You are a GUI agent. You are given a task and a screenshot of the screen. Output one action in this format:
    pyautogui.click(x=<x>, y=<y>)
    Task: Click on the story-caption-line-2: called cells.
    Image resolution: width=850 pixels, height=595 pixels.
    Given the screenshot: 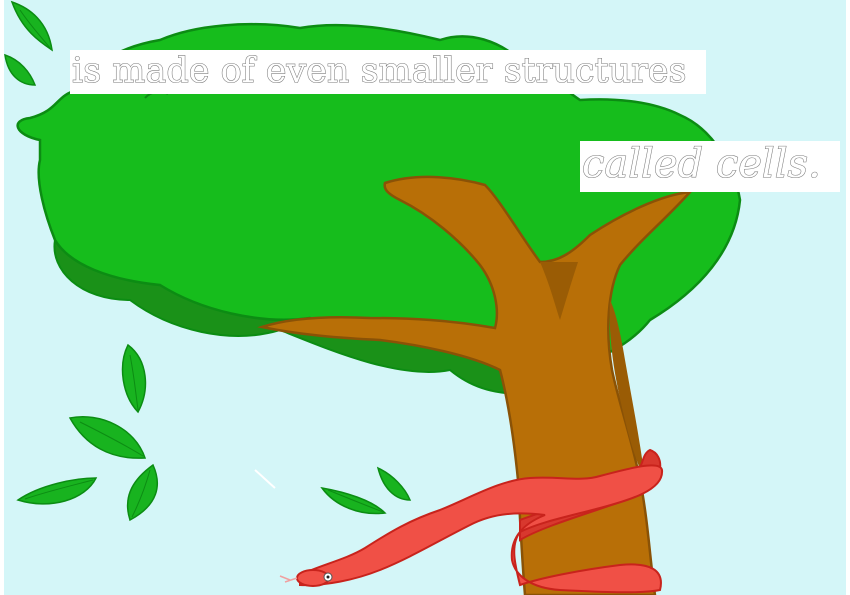 What is the action you would take?
    pyautogui.click(x=710, y=166)
    